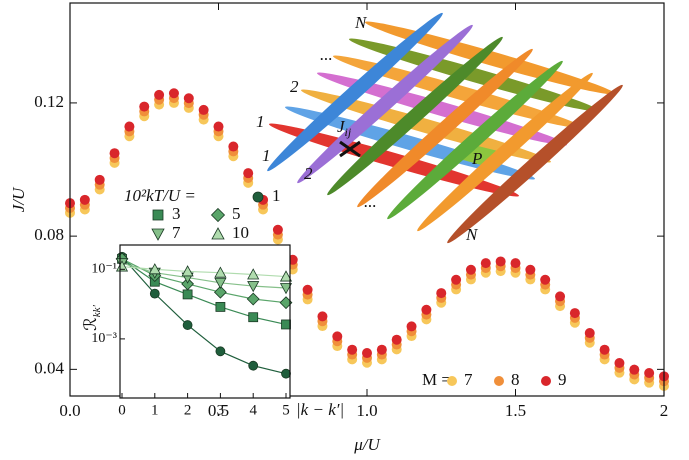 The image size is (689, 460). Describe the element at coordinates (320, 409) in the screenshot. I see `x-axis-label: |k − k′|` at that location.